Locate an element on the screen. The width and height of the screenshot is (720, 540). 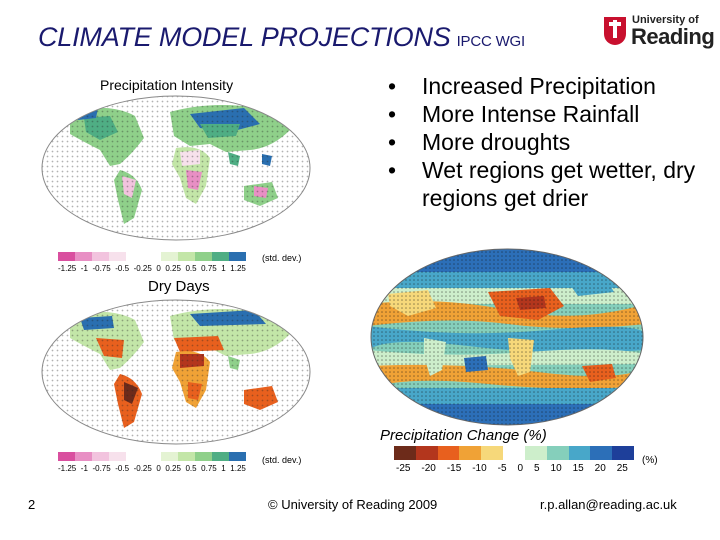
precip-intensity-label: Precipitation Intensity is located at coordinates (167, 85).